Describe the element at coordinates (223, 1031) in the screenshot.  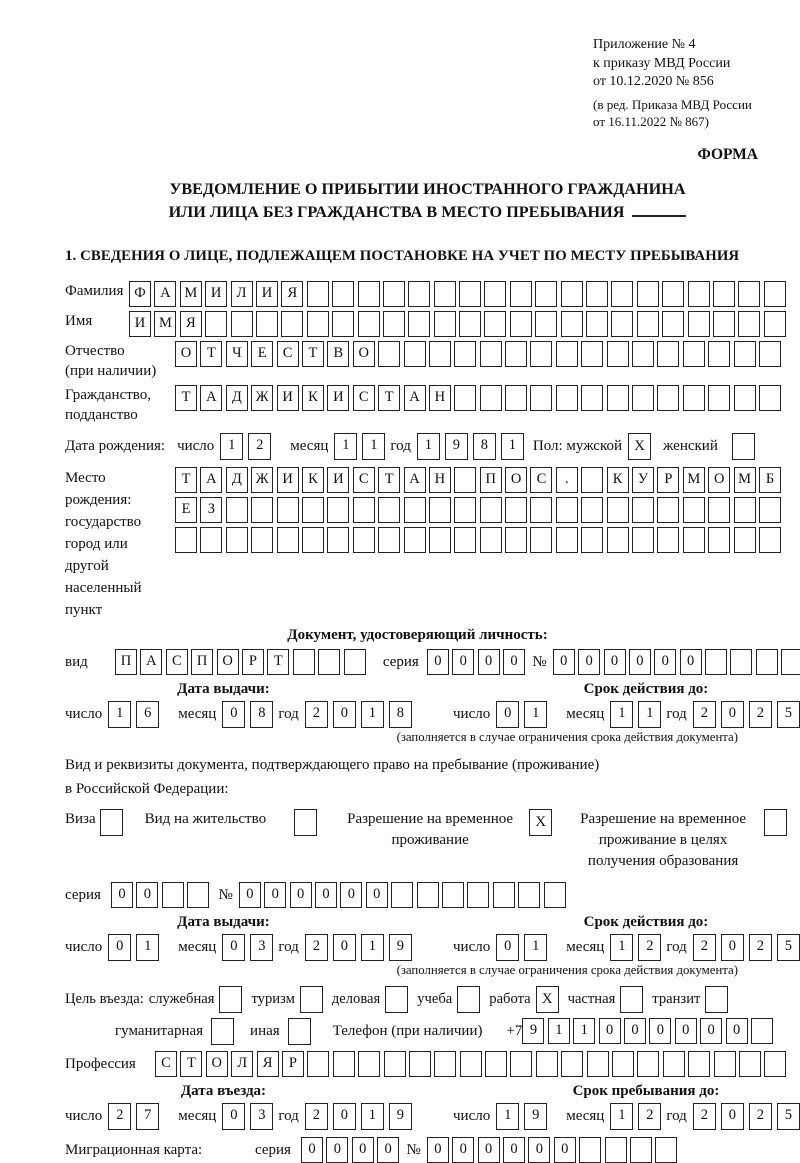
I see `purpose-humanitarian-checkbox` at that location.